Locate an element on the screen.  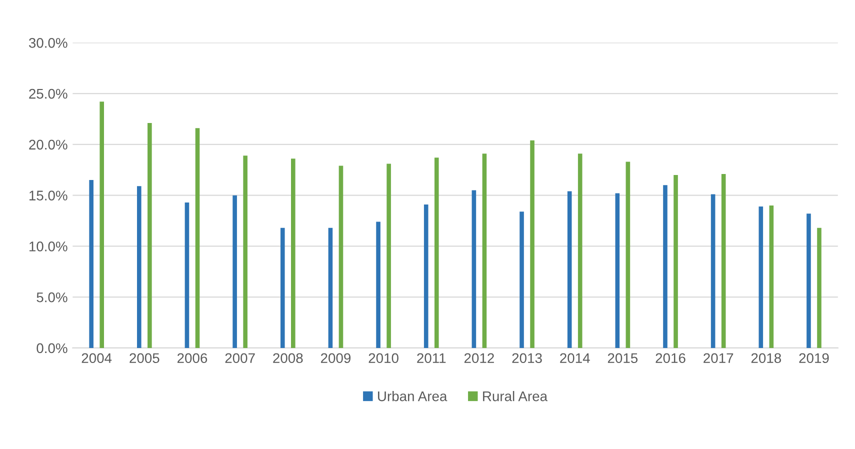
x-tick-label: 2013 is located at coordinates (527, 358).